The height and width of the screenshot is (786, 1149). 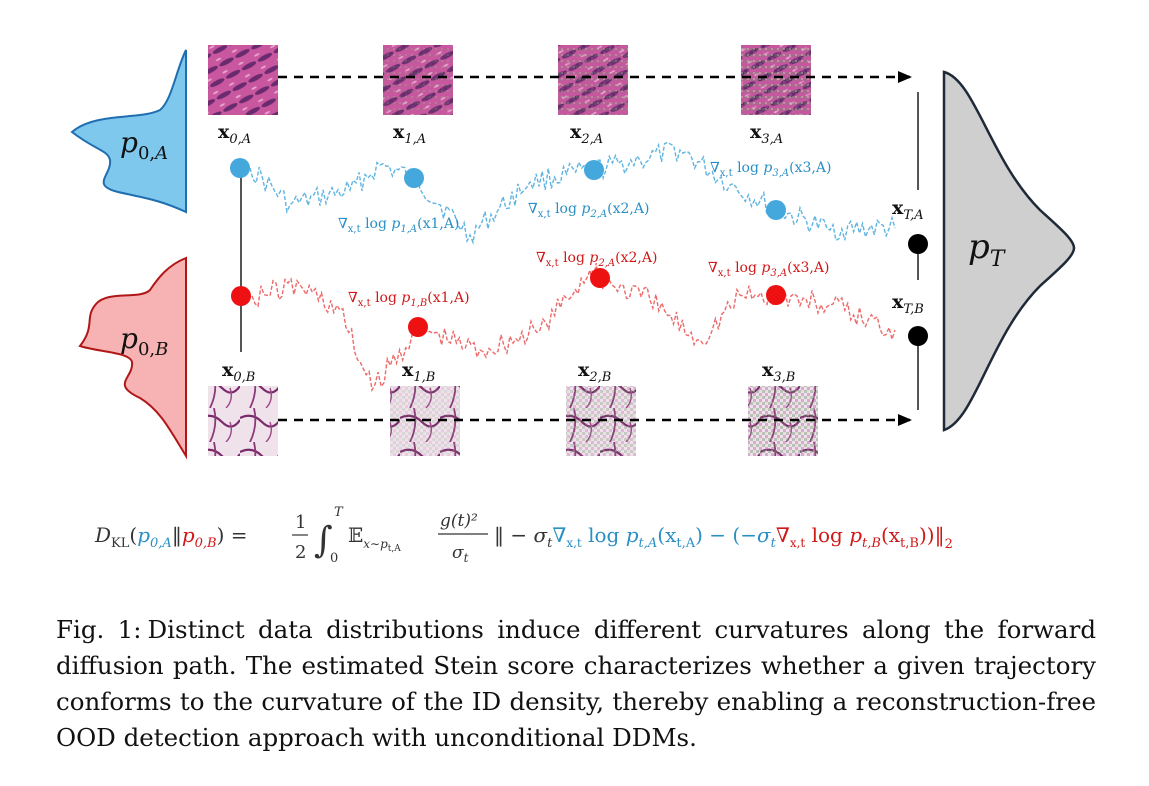 What do you see at coordinates (418, 372) in the screenshot?
I see `label-x1B: x1,B` at bounding box center [418, 372].